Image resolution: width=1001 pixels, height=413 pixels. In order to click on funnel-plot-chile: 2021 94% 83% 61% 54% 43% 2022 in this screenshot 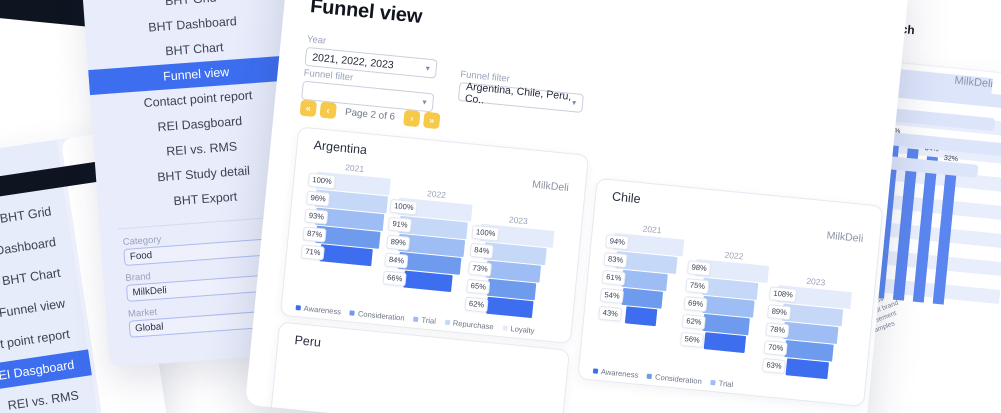, I will do `click(732, 294)`.